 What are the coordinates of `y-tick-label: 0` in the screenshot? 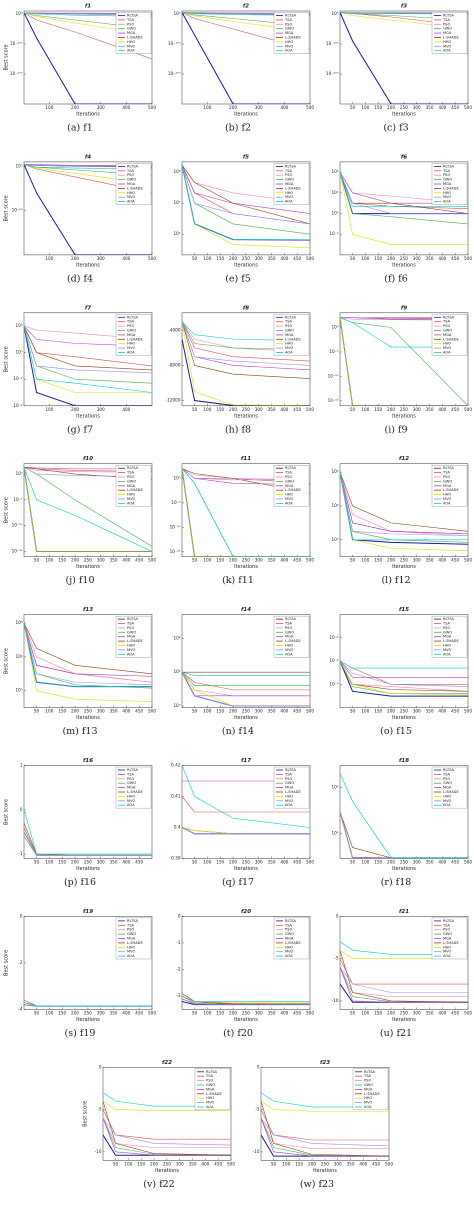 It's located at (21, 809).